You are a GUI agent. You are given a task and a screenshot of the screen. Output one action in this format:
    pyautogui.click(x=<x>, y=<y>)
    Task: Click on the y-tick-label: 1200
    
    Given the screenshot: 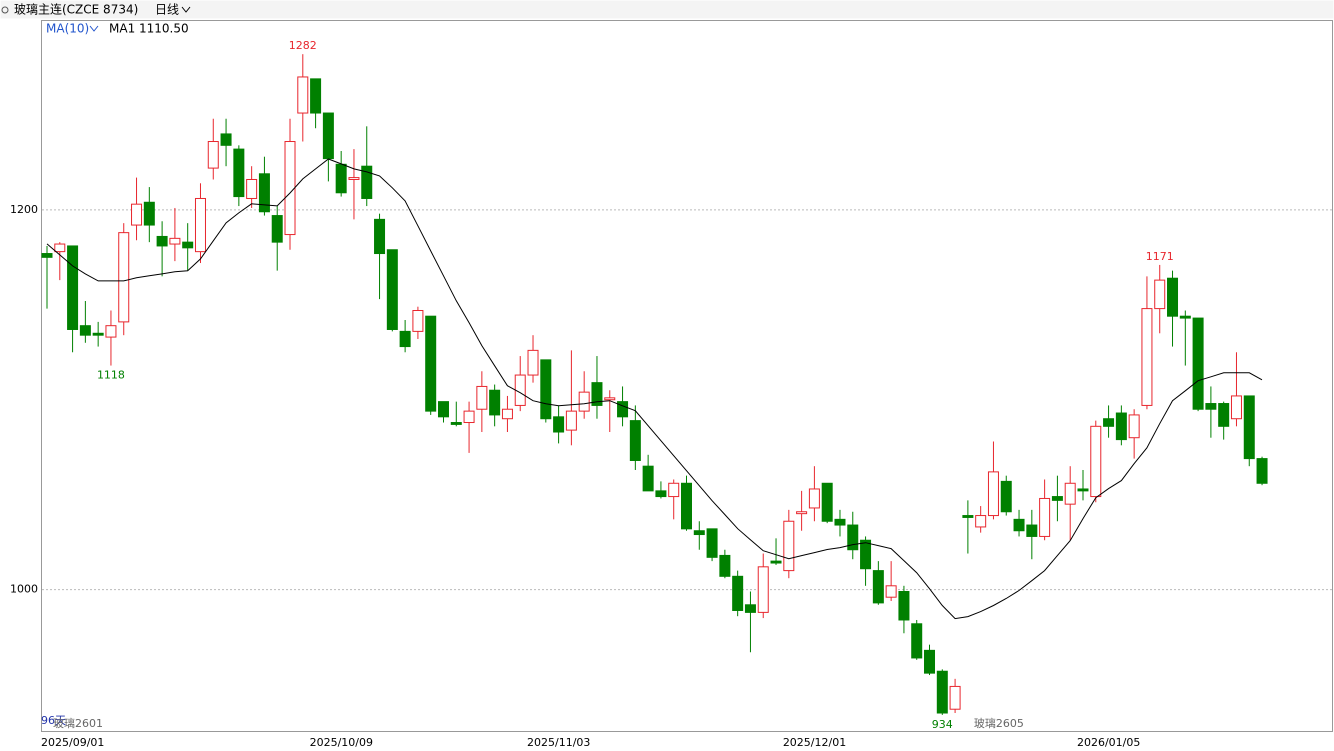 What is the action you would take?
    pyautogui.click(x=24, y=209)
    